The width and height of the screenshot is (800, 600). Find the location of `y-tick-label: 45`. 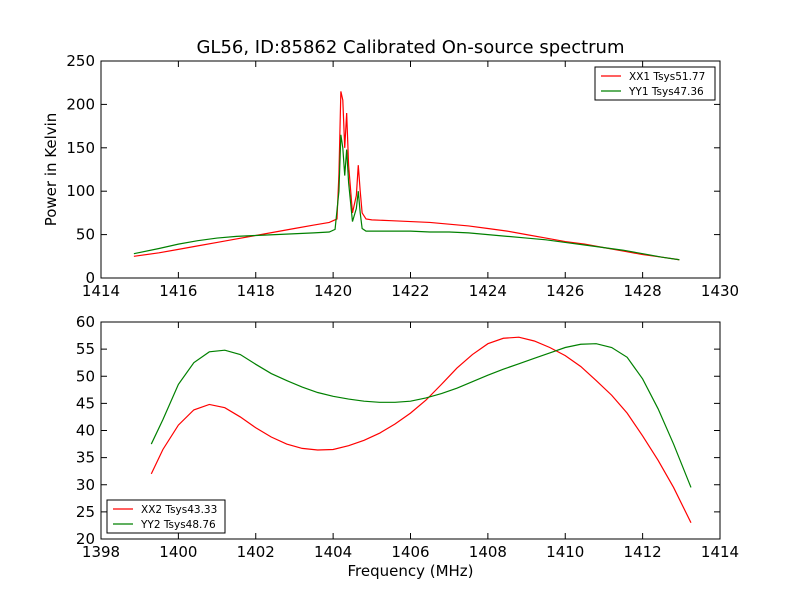

y-tick-label: 45 is located at coordinates (85, 403).